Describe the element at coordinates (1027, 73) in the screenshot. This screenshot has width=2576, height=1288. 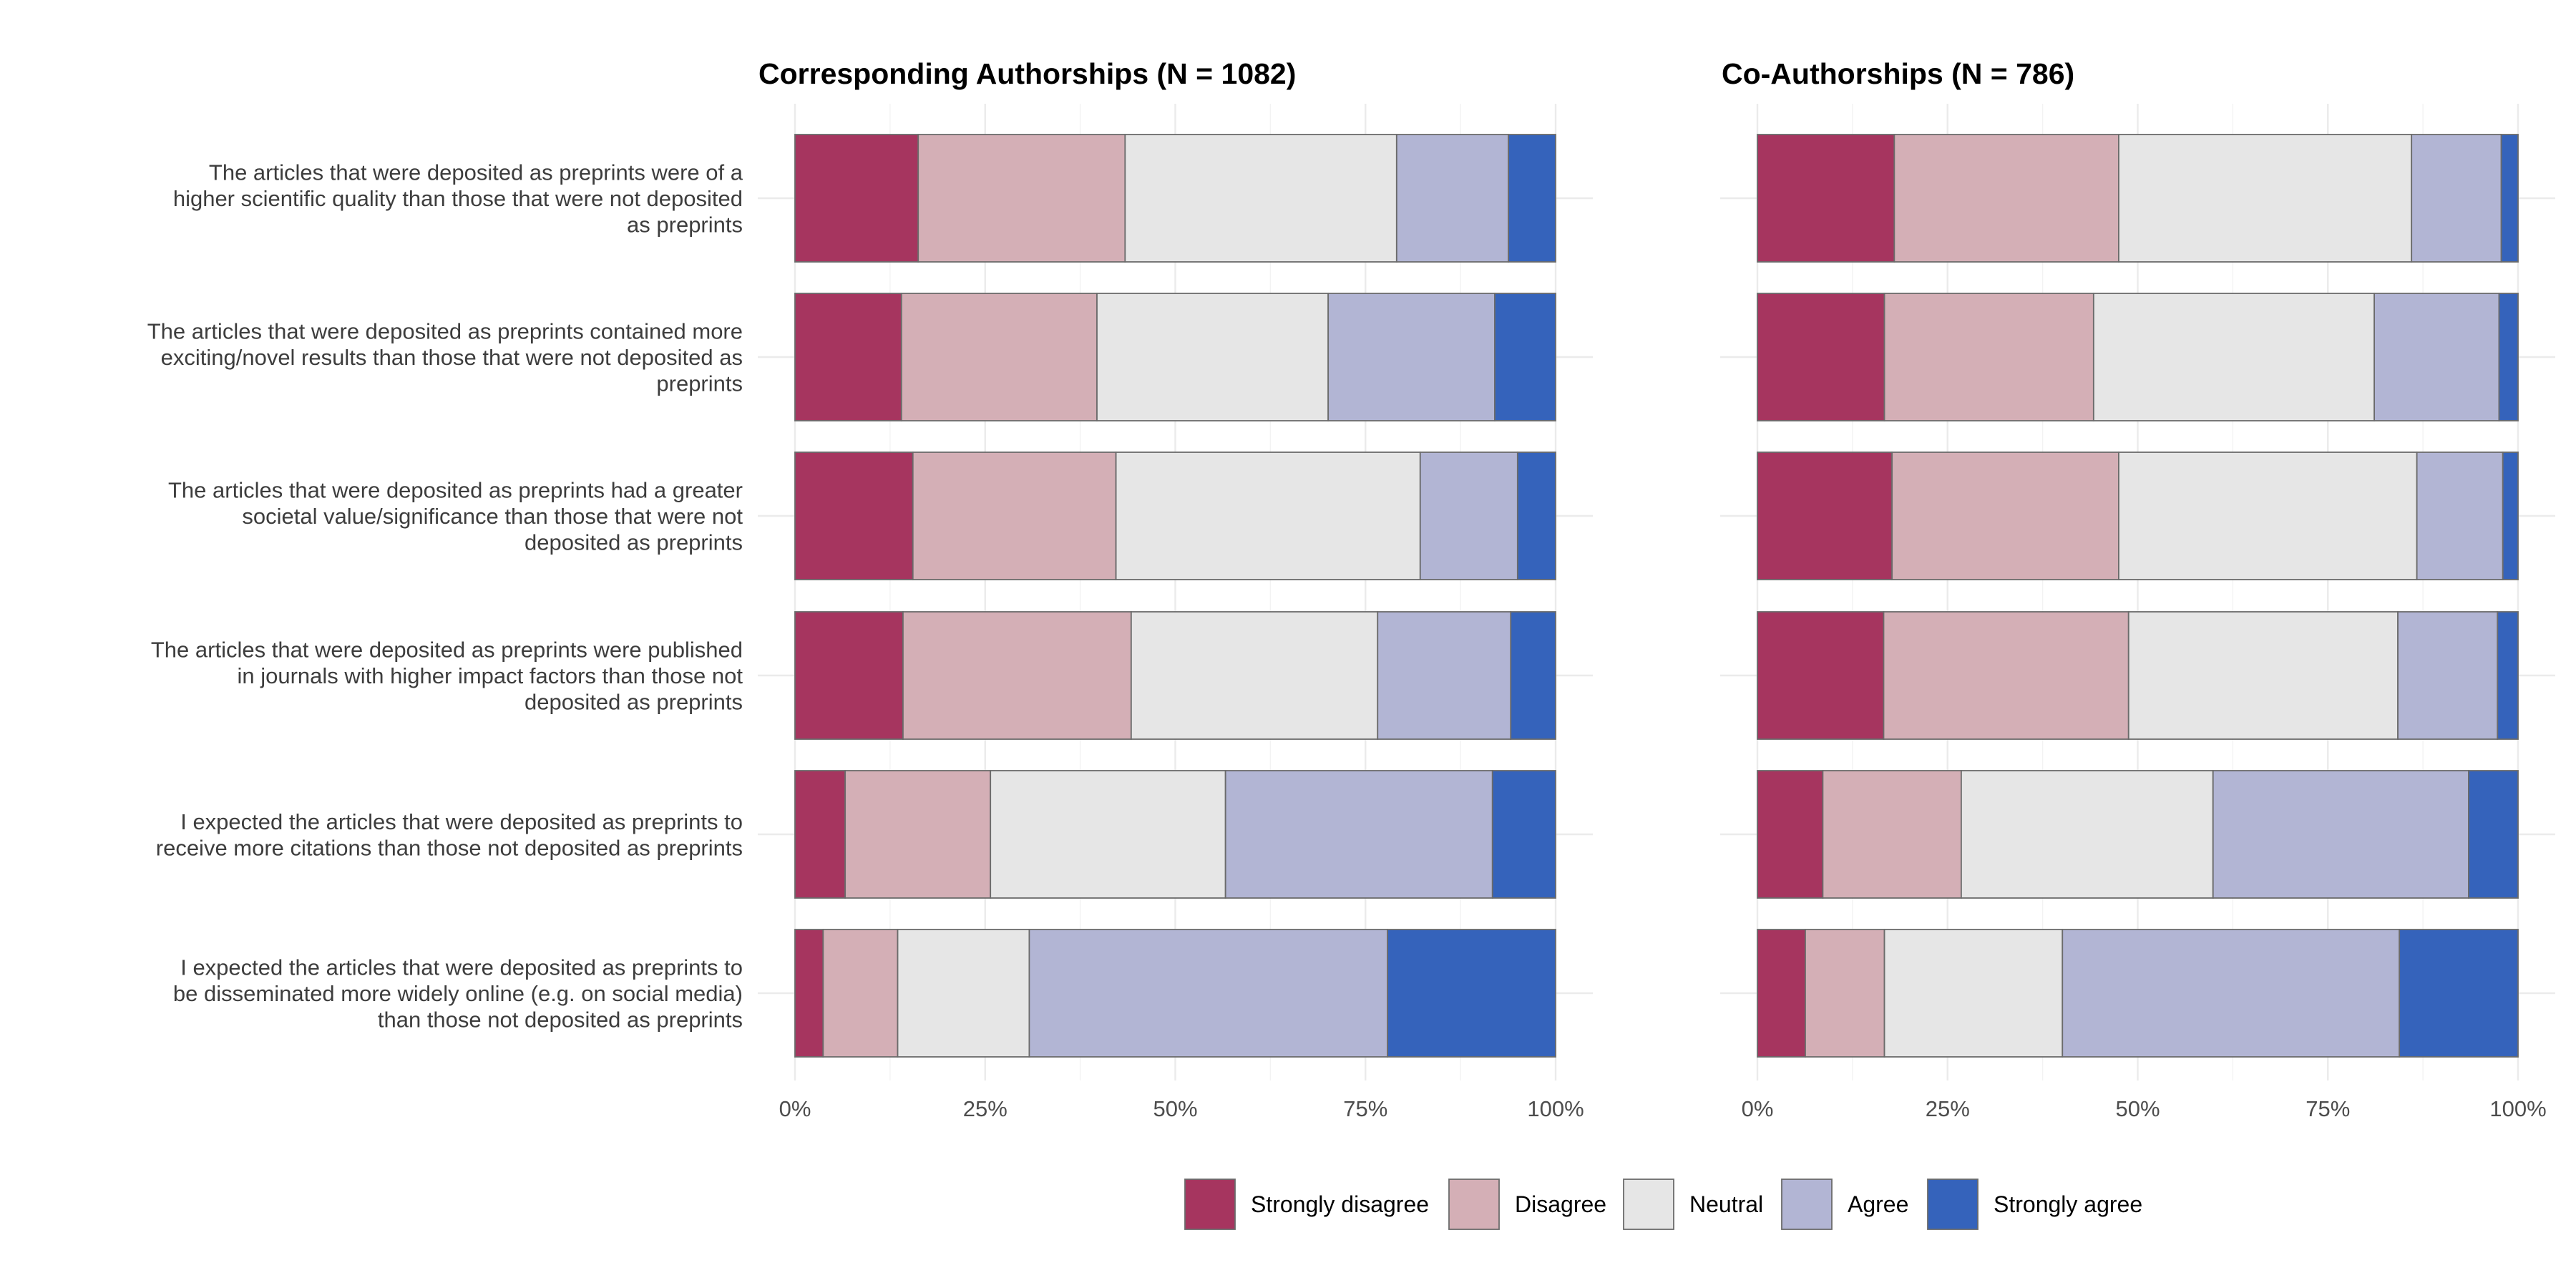
I see `panel-title: Corresponding Authorships (N = 1082)` at that location.